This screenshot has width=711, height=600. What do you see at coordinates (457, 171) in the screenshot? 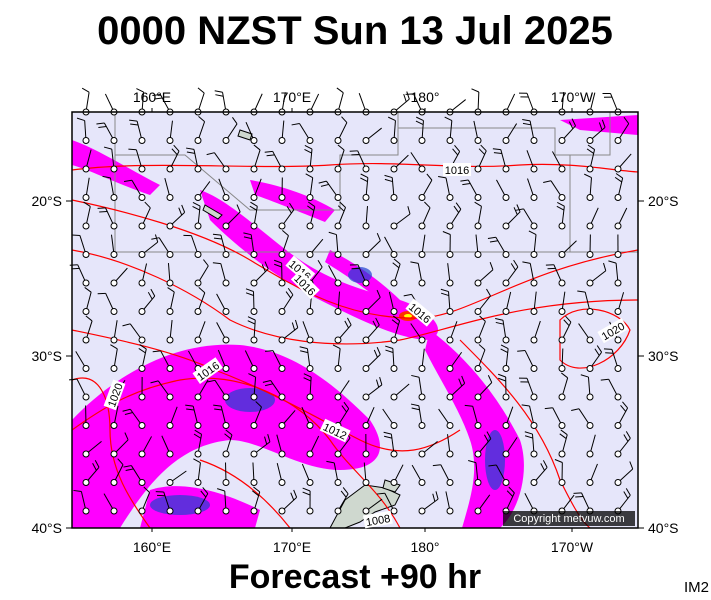
I see `isobar-label: 1016` at bounding box center [457, 171].